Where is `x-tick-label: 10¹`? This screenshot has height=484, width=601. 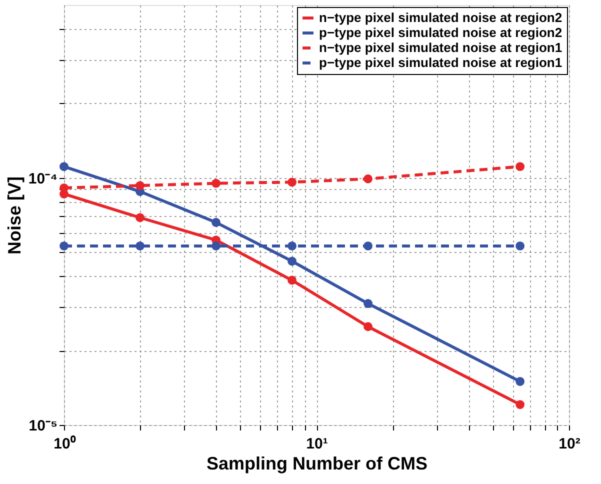
x-tick-label: 10¹ is located at coordinates (317, 444).